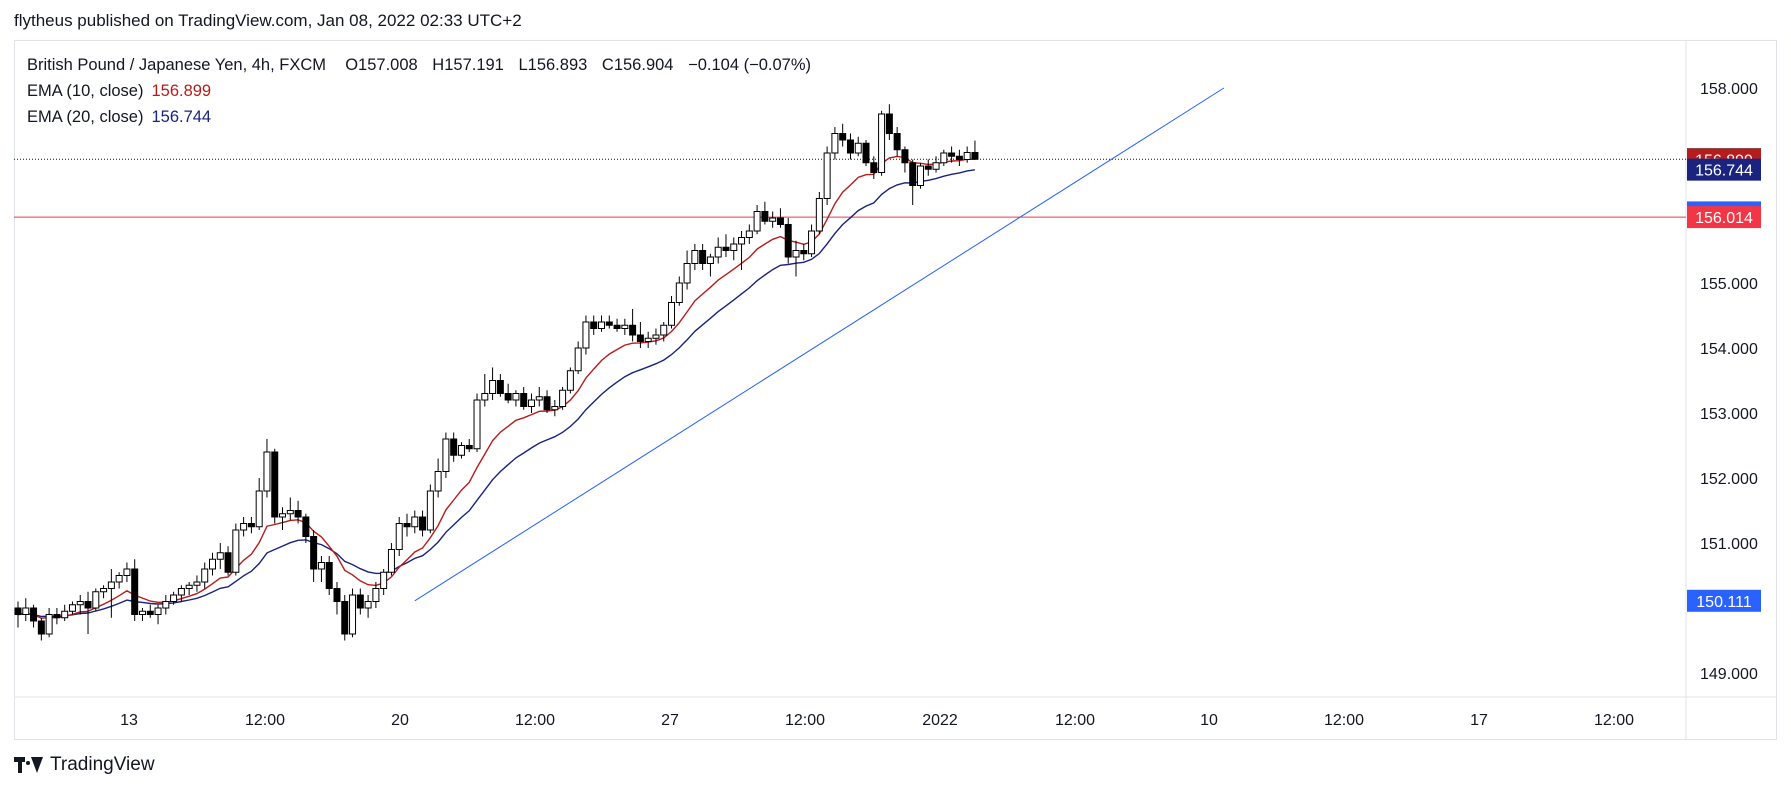  Describe the element at coordinates (749, 65) in the screenshot. I see `change-value: −0.104 (−0.07%)` at that location.